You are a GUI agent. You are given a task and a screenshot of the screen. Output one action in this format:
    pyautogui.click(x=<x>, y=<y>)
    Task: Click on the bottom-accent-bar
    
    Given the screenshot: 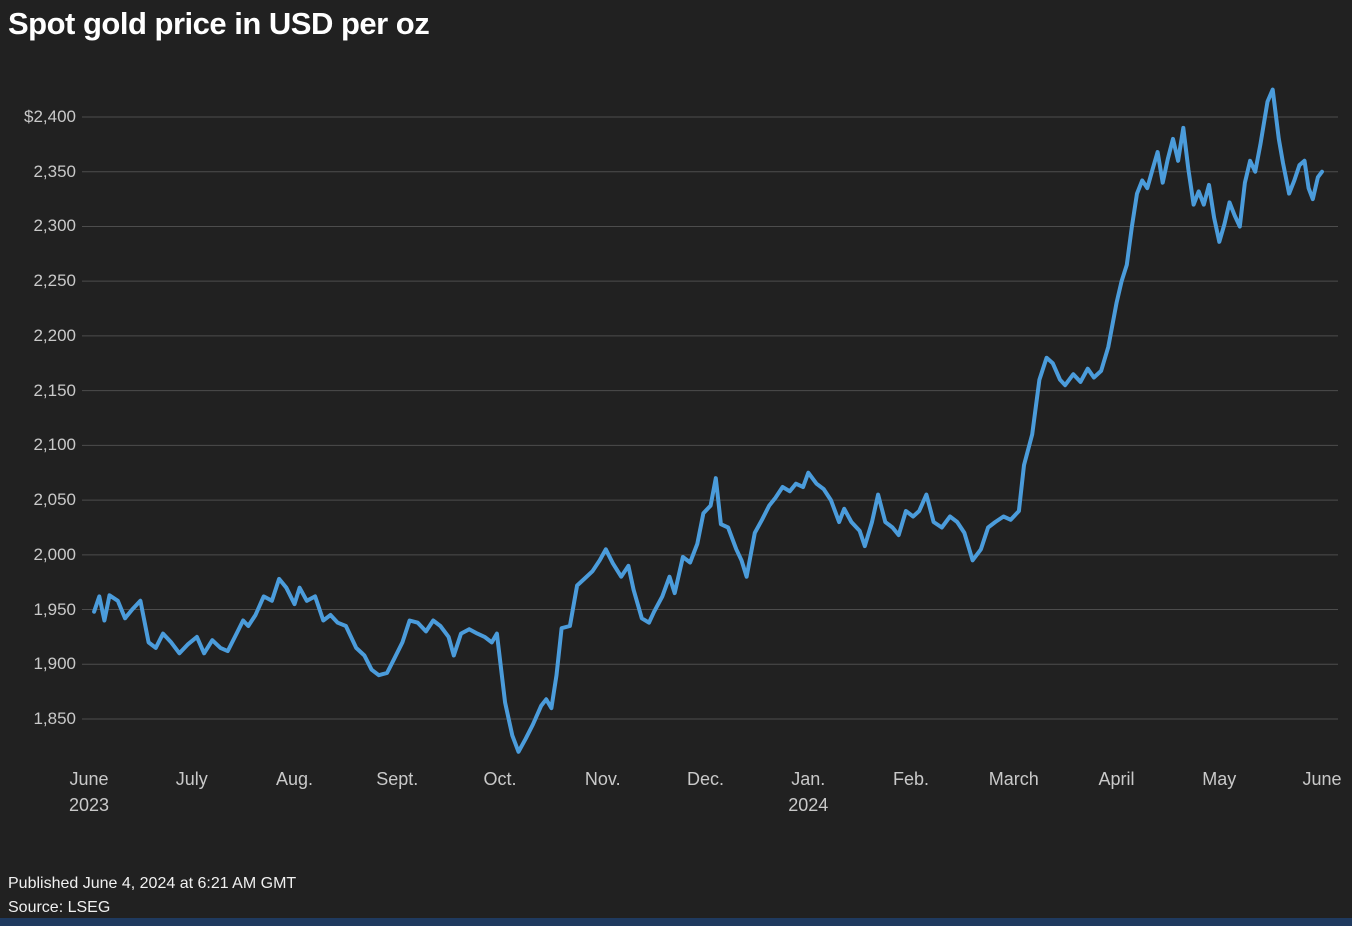 What is the action you would take?
    pyautogui.click(x=676, y=922)
    